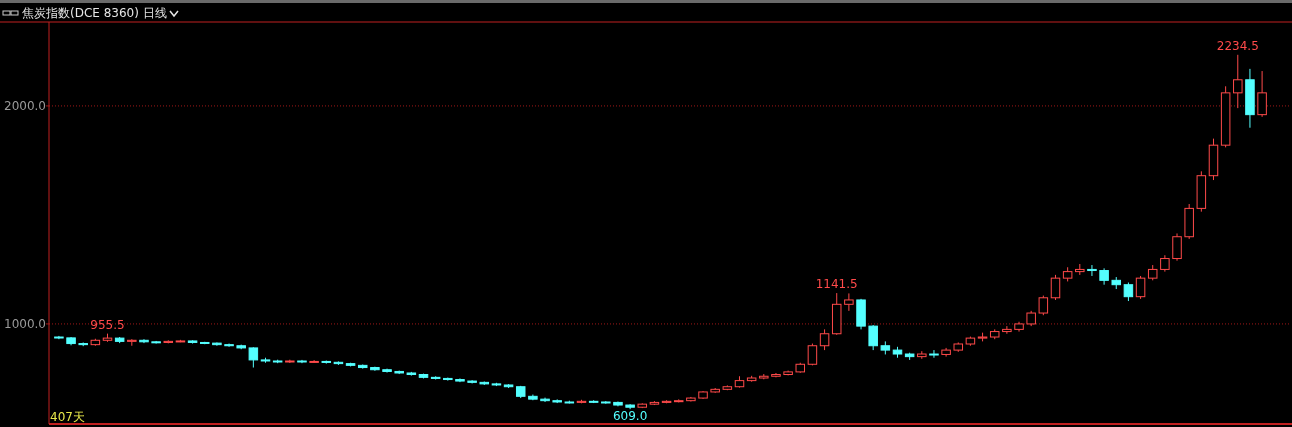 The width and height of the screenshot is (1292, 427). I want to click on annotation: 407天, so click(67, 417).